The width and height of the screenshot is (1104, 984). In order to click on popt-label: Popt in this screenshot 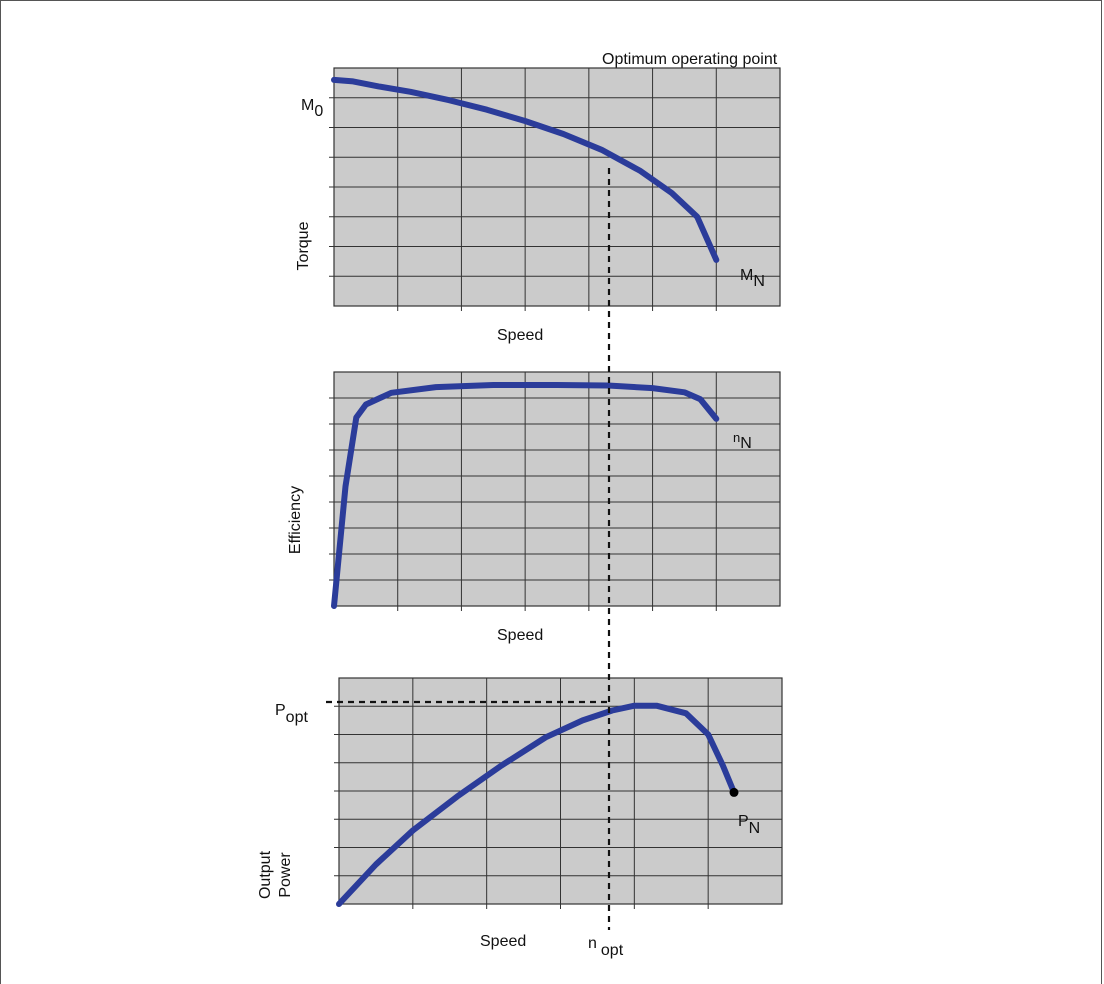, I will do `click(291, 714)`.